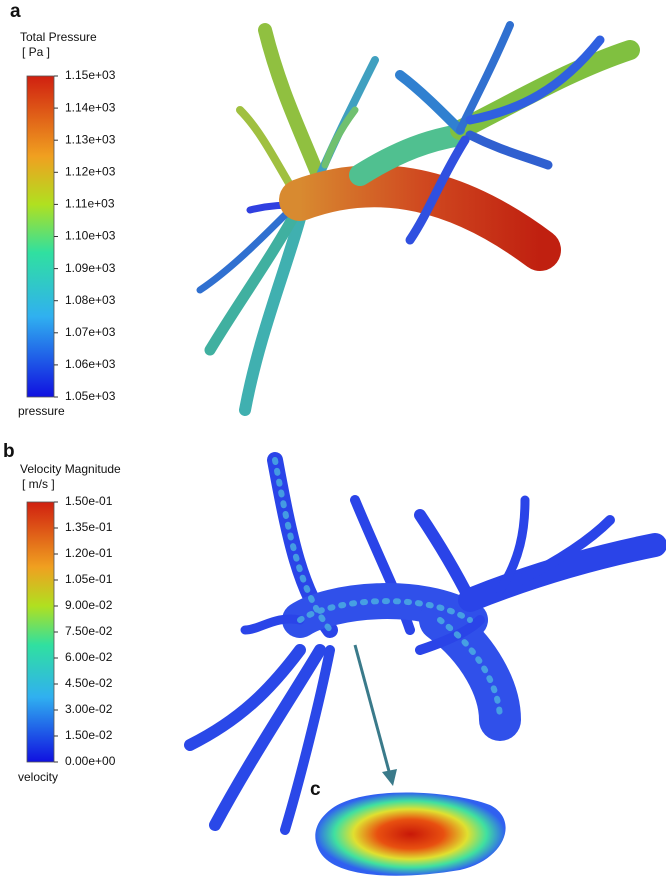  I want to click on tick-label: 1.50e-02, so click(89, 735).